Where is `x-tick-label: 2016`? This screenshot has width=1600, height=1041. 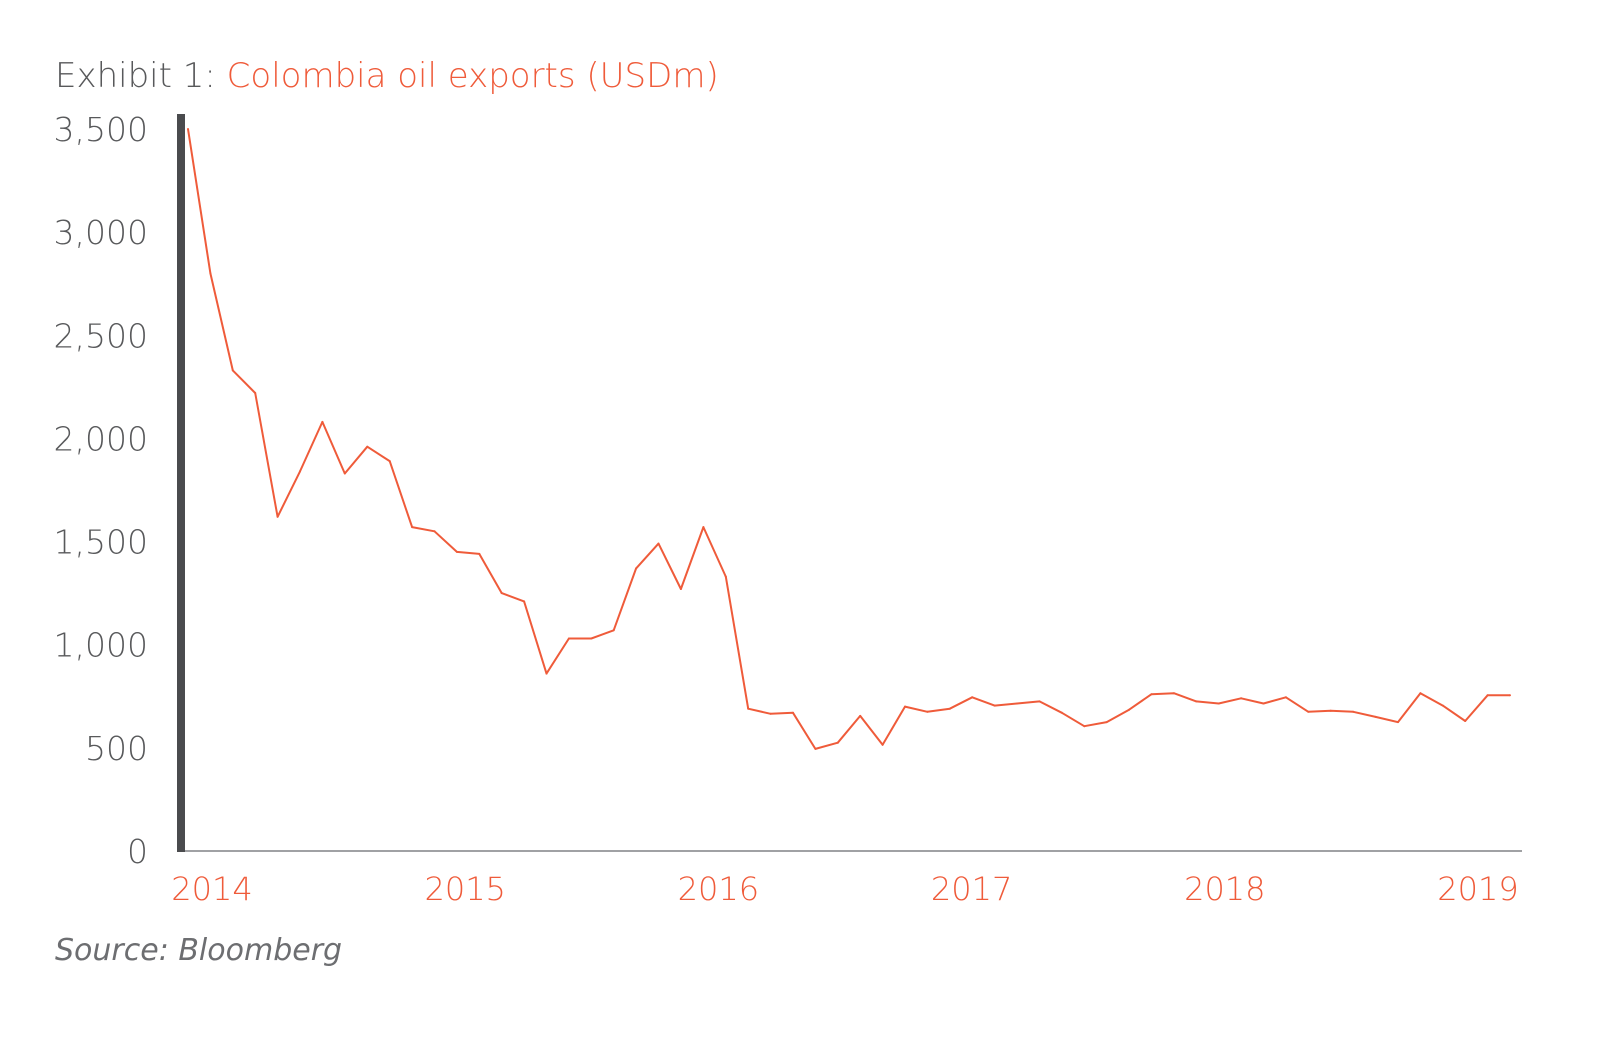 x-tick-label: 2016 is located at coordinates (718, 889).